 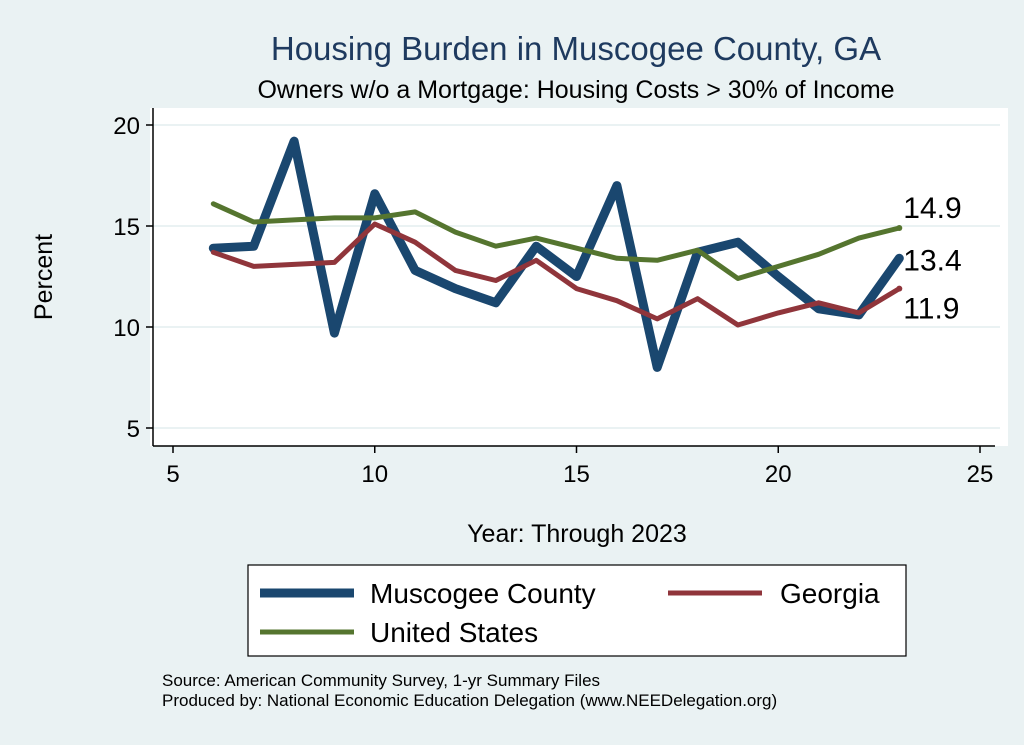 I want to click on end-labels: 13.4 11.9 14.9, so click(x=932, y=259).